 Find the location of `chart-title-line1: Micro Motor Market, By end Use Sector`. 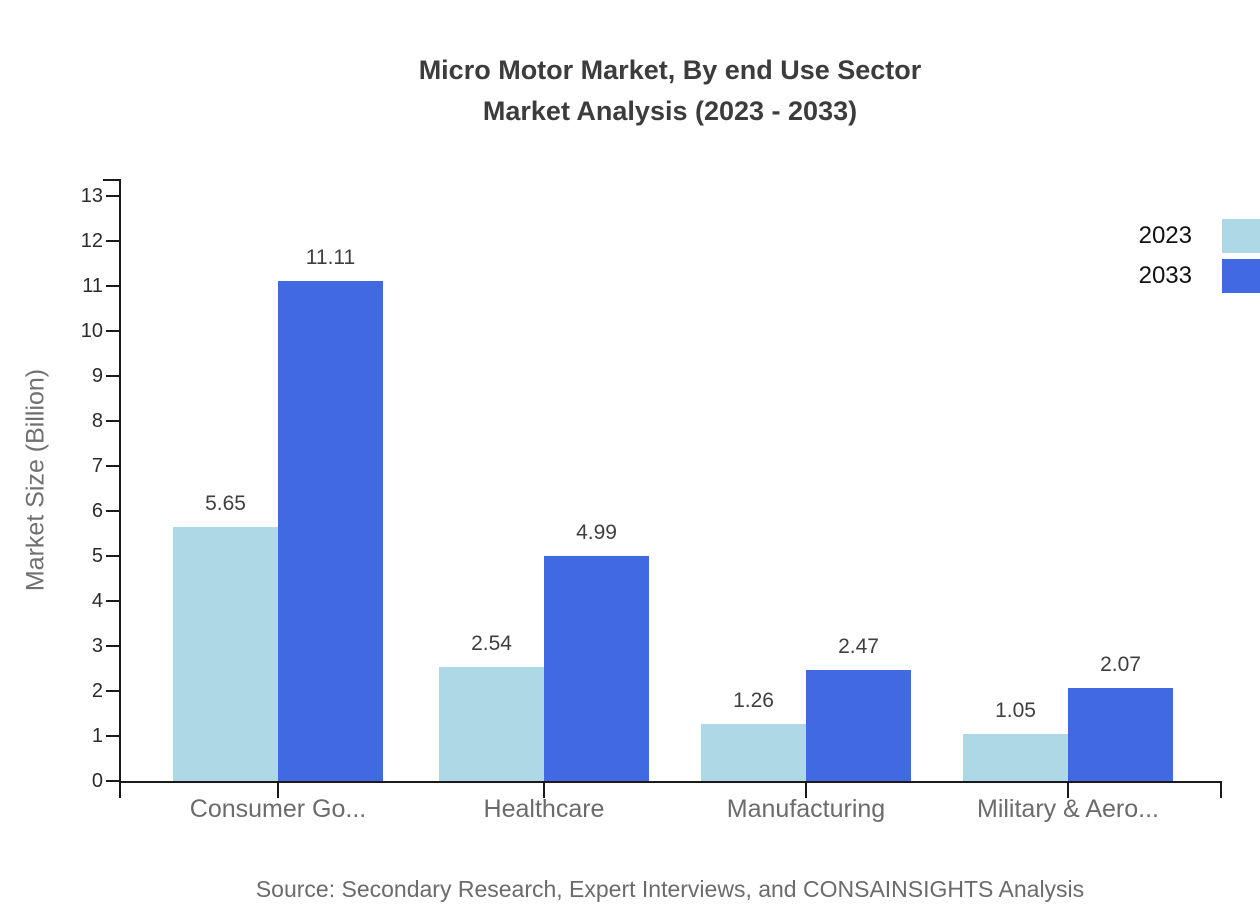

chart-title-line1: Micro Motor Market, By end Use Sector is located at coordinates (670, 70).